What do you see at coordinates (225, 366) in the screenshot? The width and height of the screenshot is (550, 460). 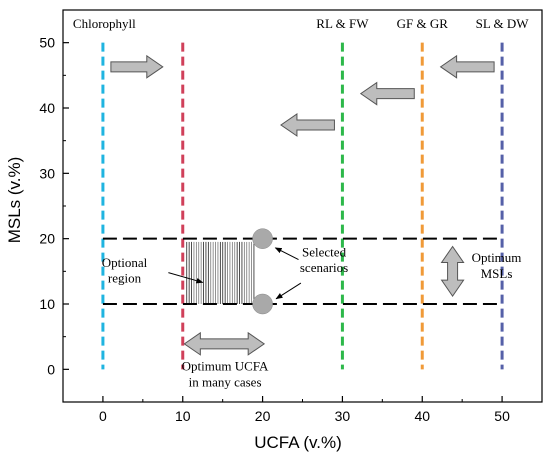 I see `annotation-optimum-ucfa-line1: Optimum UCFA` at bounding box center [225, 366].